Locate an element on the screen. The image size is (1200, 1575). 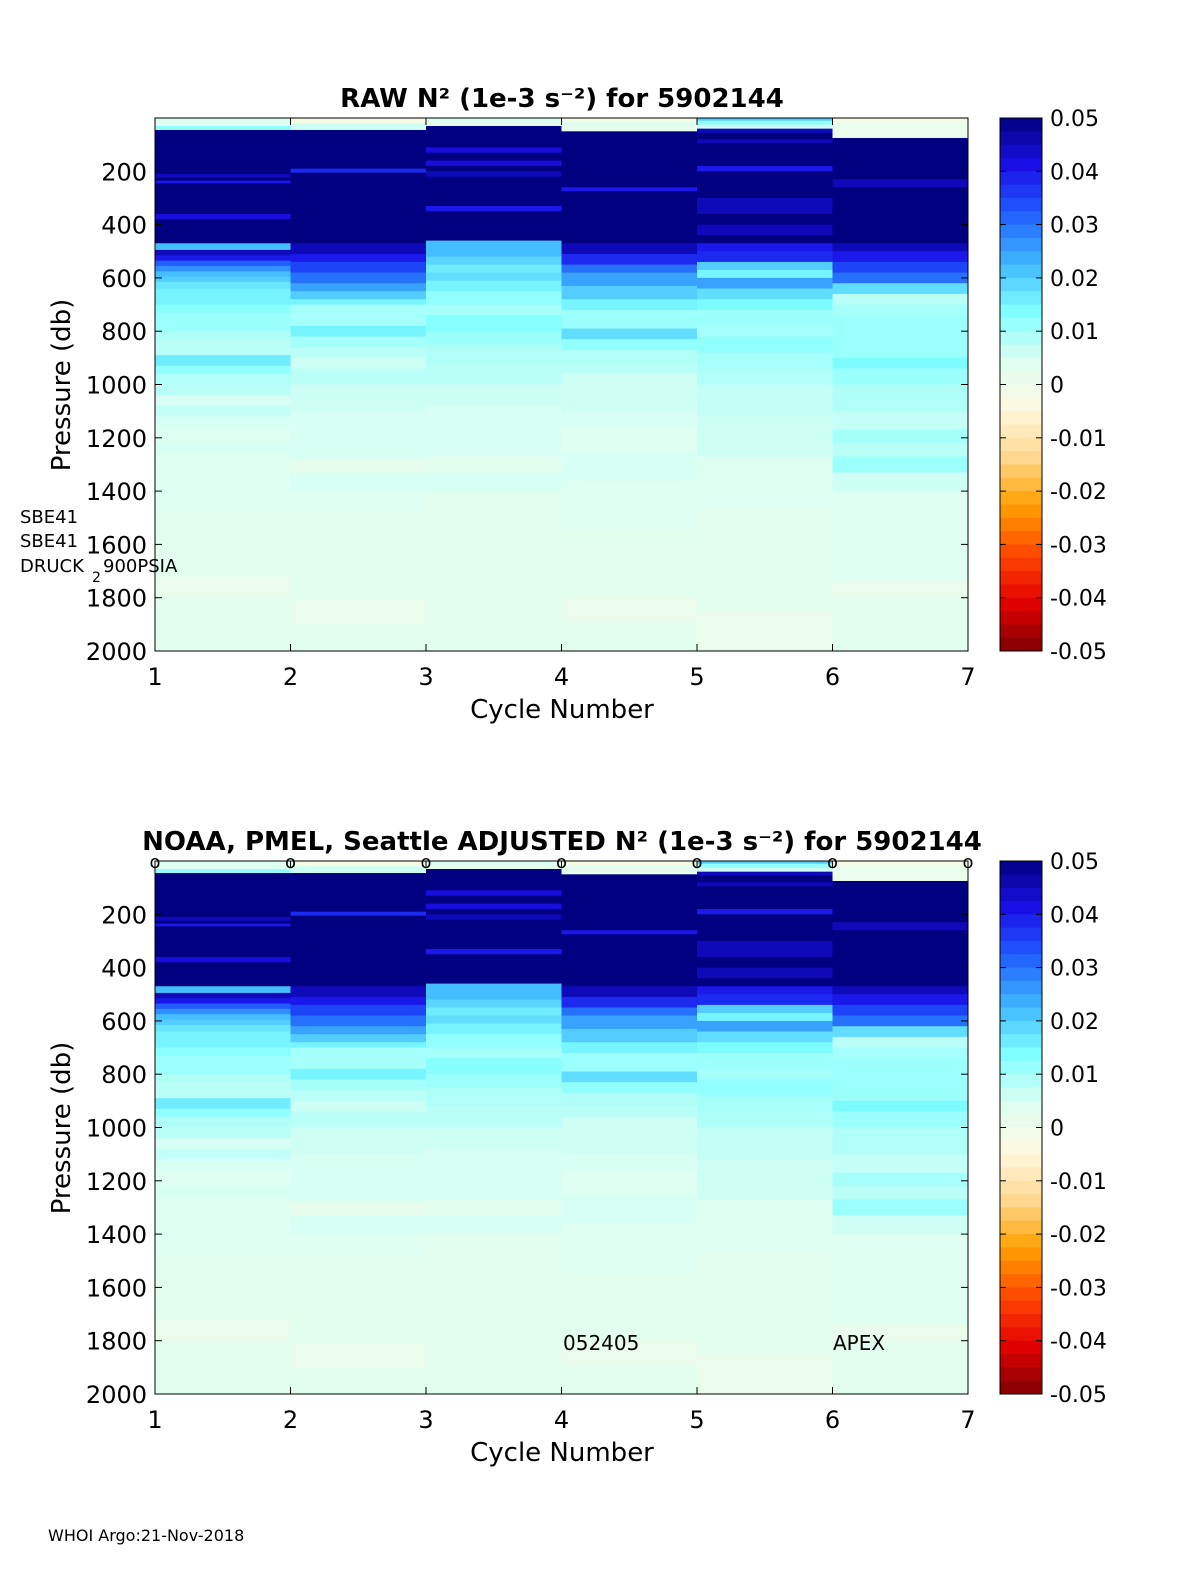
y-tick-label: 1200 is located at coordinates (116, 439).